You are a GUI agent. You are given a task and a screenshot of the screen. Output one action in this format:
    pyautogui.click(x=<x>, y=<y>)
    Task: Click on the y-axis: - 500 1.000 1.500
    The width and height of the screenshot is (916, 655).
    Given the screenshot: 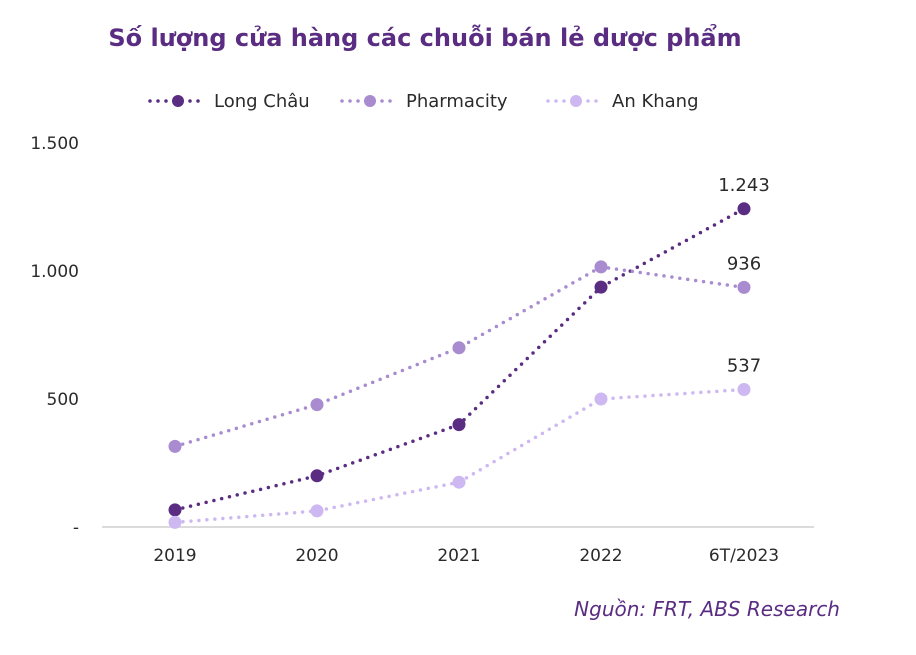 What is the action you would take?
    pyautogui.click(x=54, y=336)
    